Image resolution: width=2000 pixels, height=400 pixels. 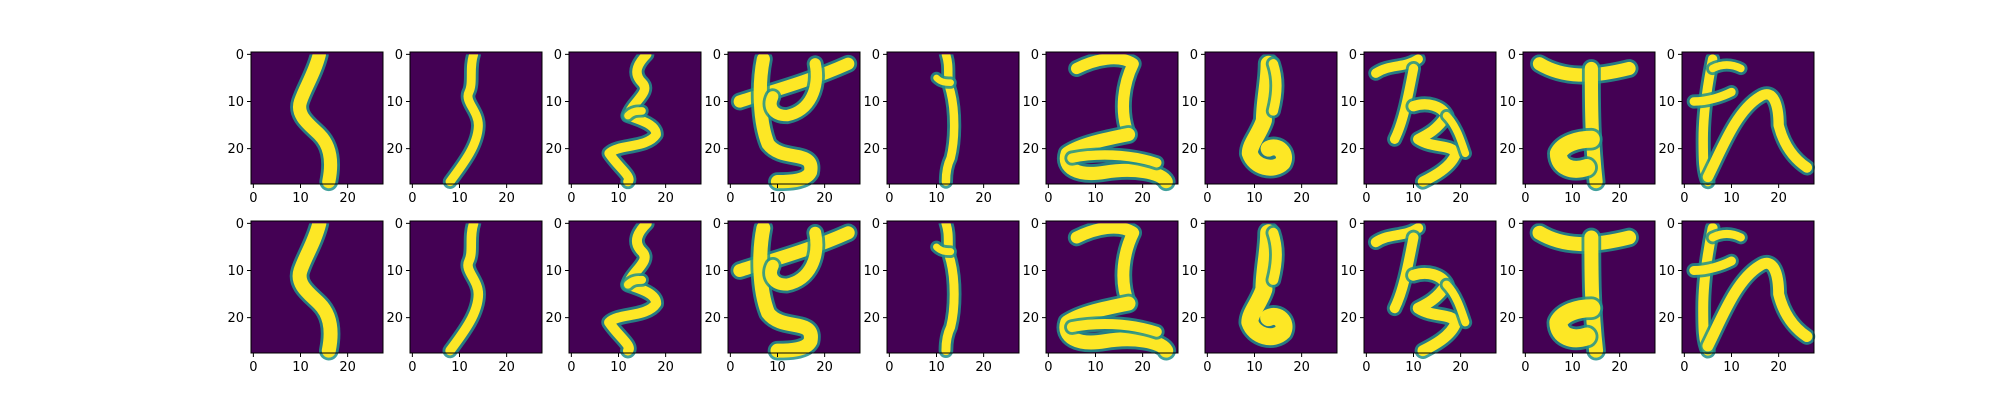 I want to click on glyph-image-se, so click(x=794, y=123).